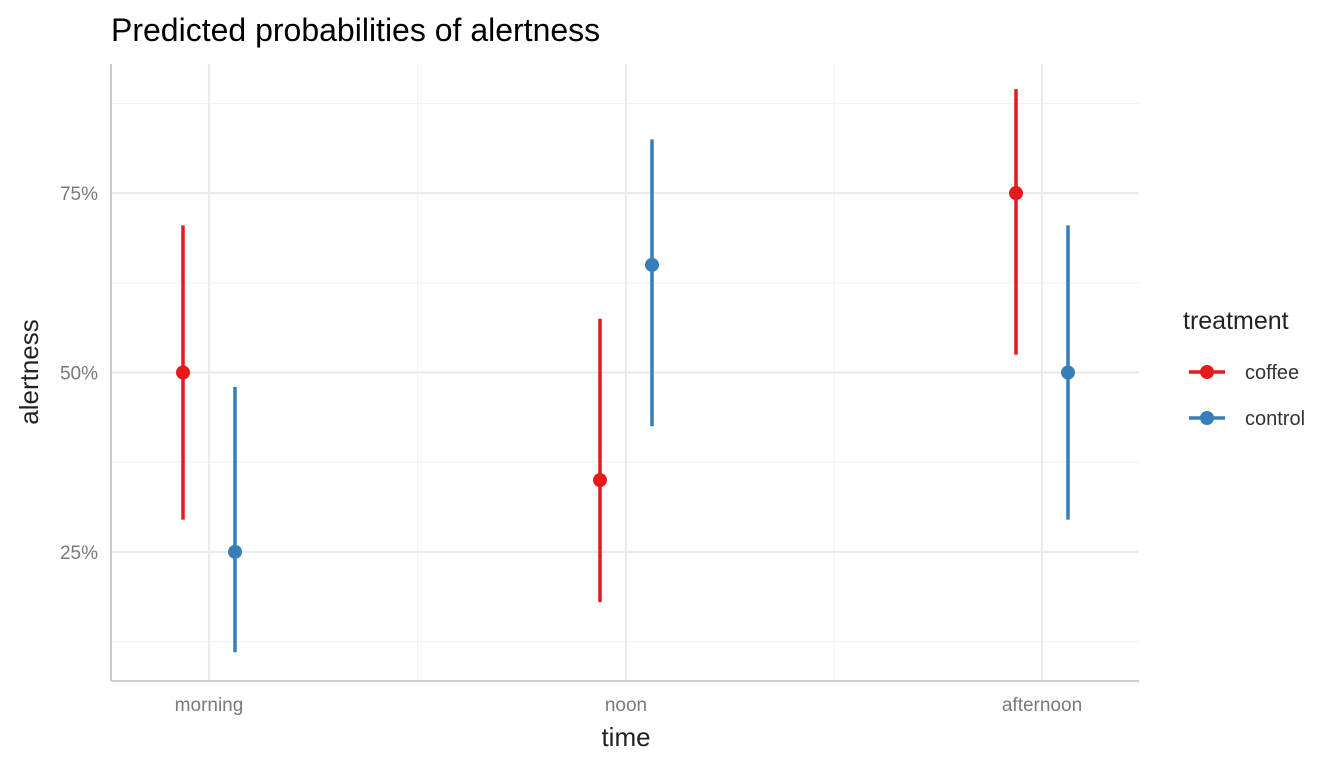 The height and width of the screenshot is (768, 1344). I want to click on legend-title: treatment, so click(1236, 321).